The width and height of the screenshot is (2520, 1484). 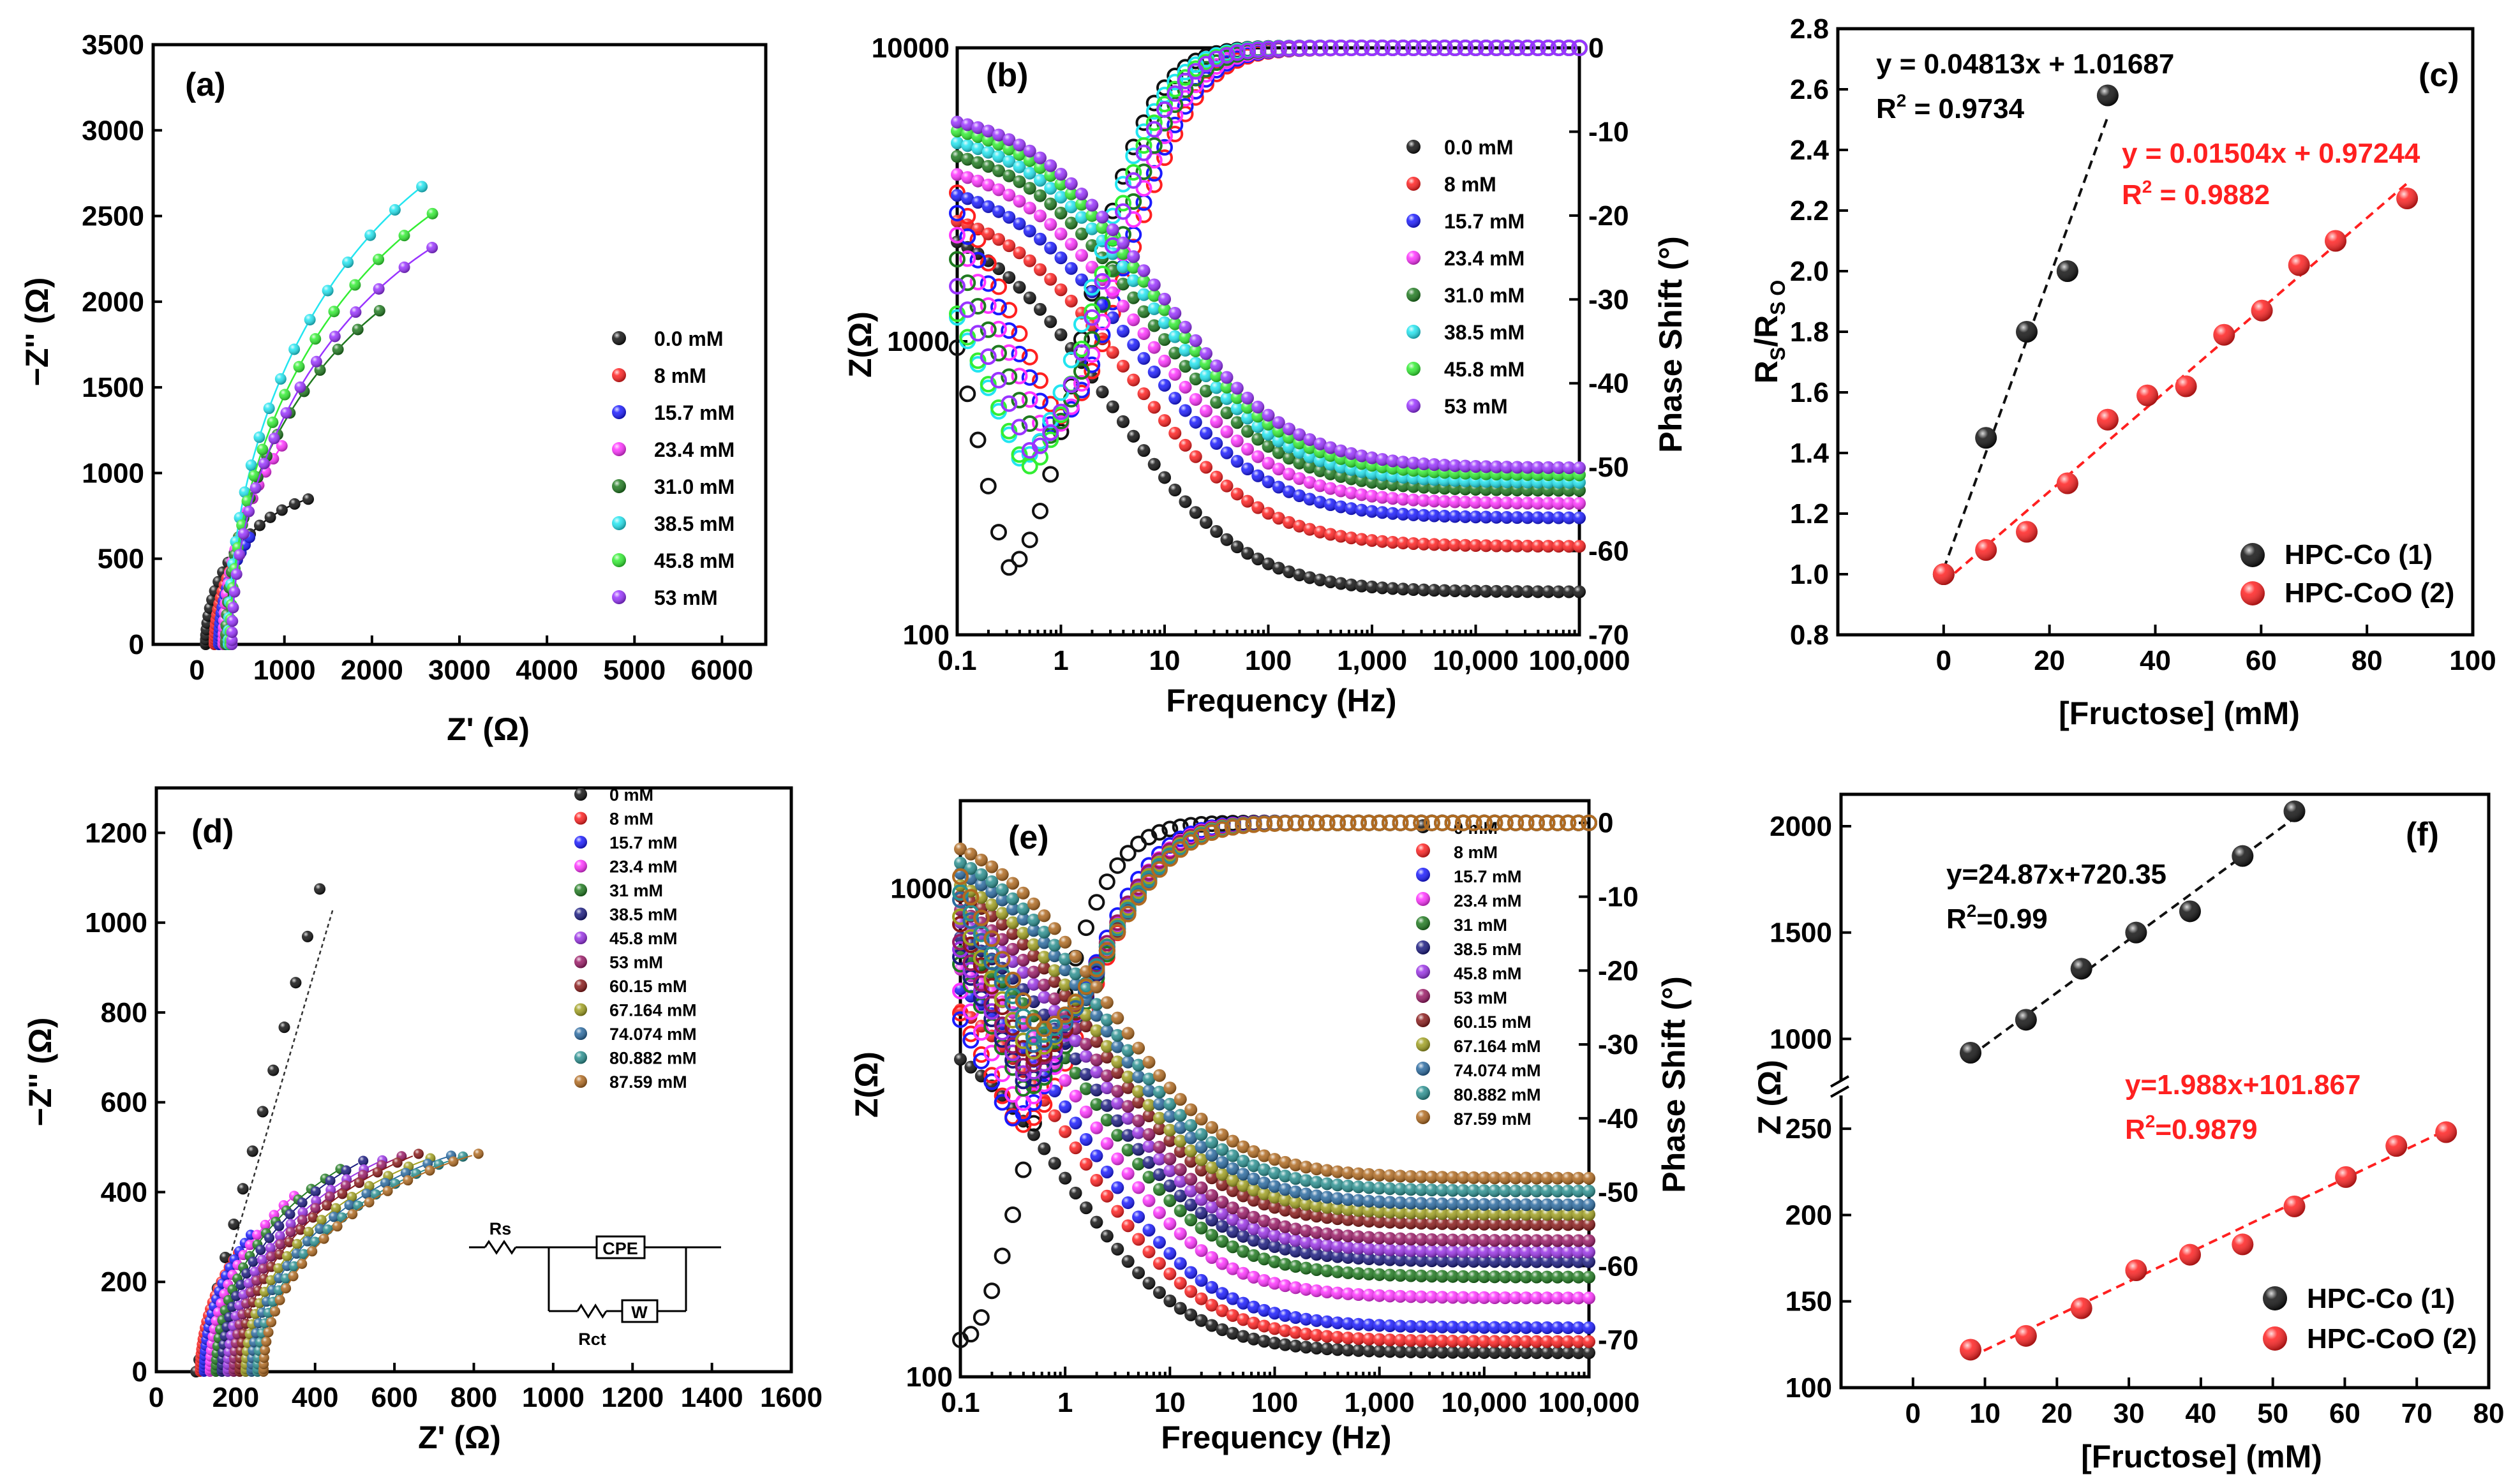 What do you see at coordinates (1195, 378) in the screenshot?
I see `panel-b-z-point-4-23-shade` at bounding box center [1195, 378].